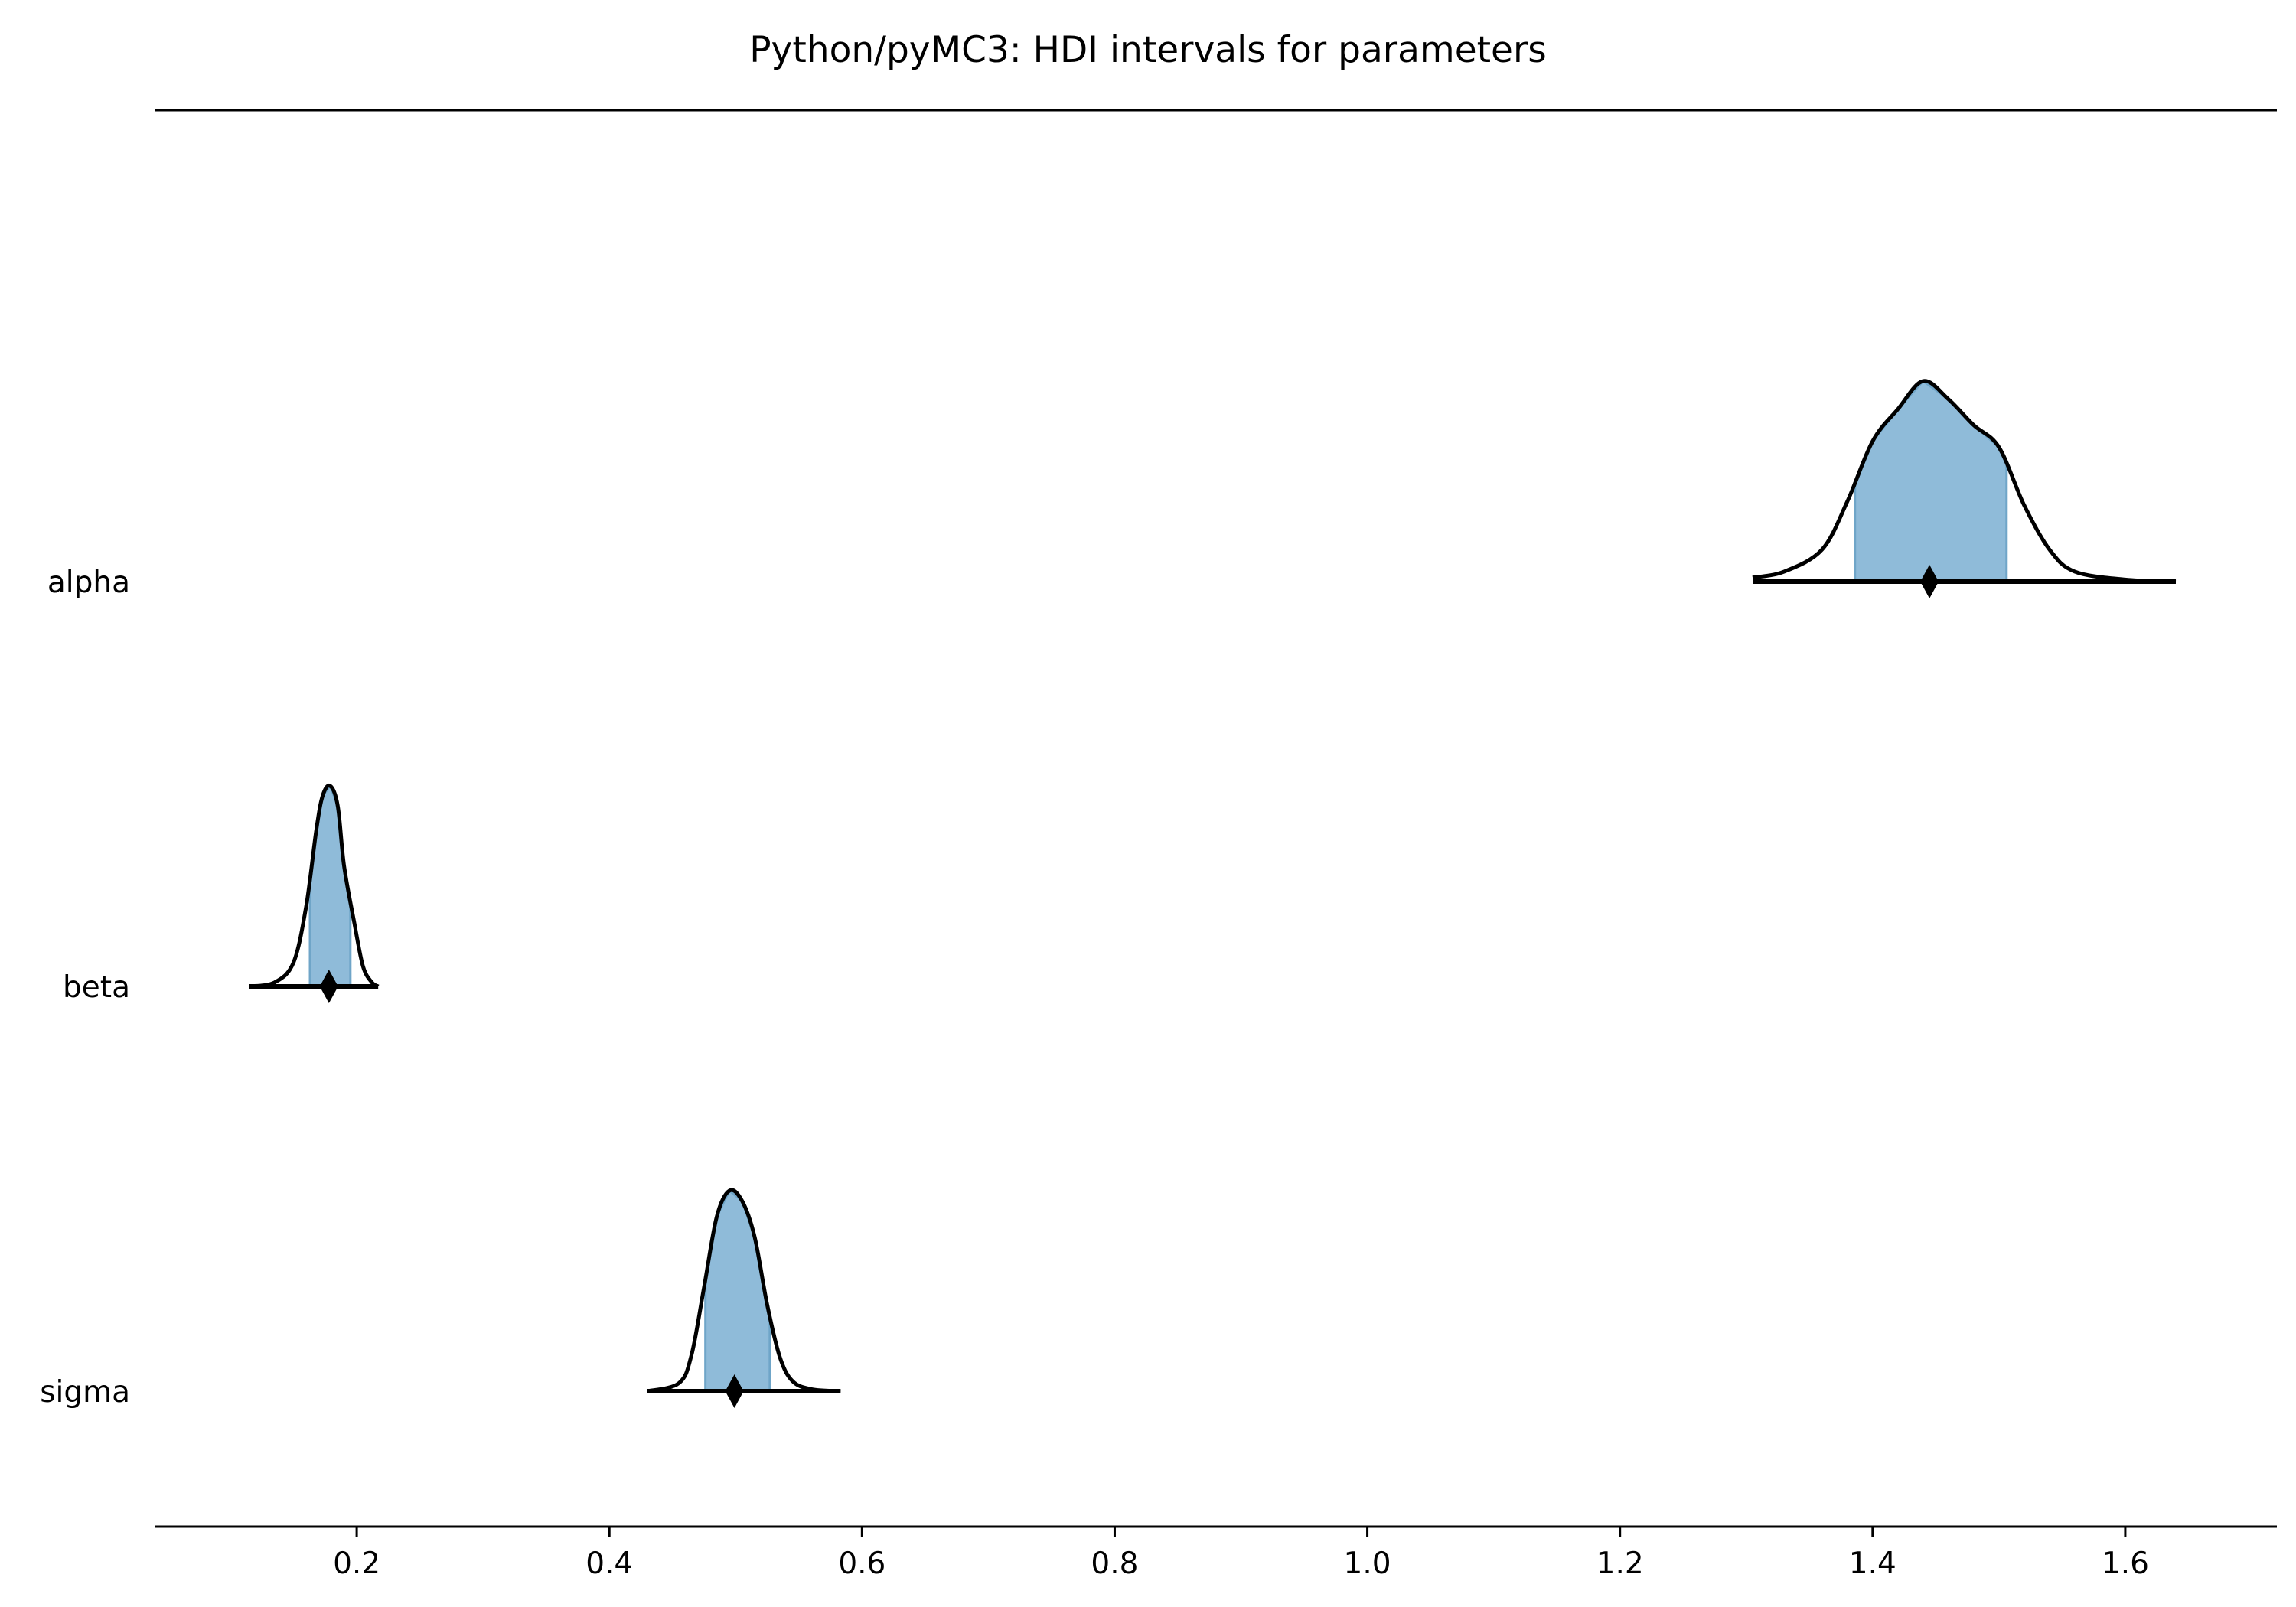 Image resolution: width=2296 pixels, height=1607 pixels. I want to click on ridge-beta, so click(314, 893).